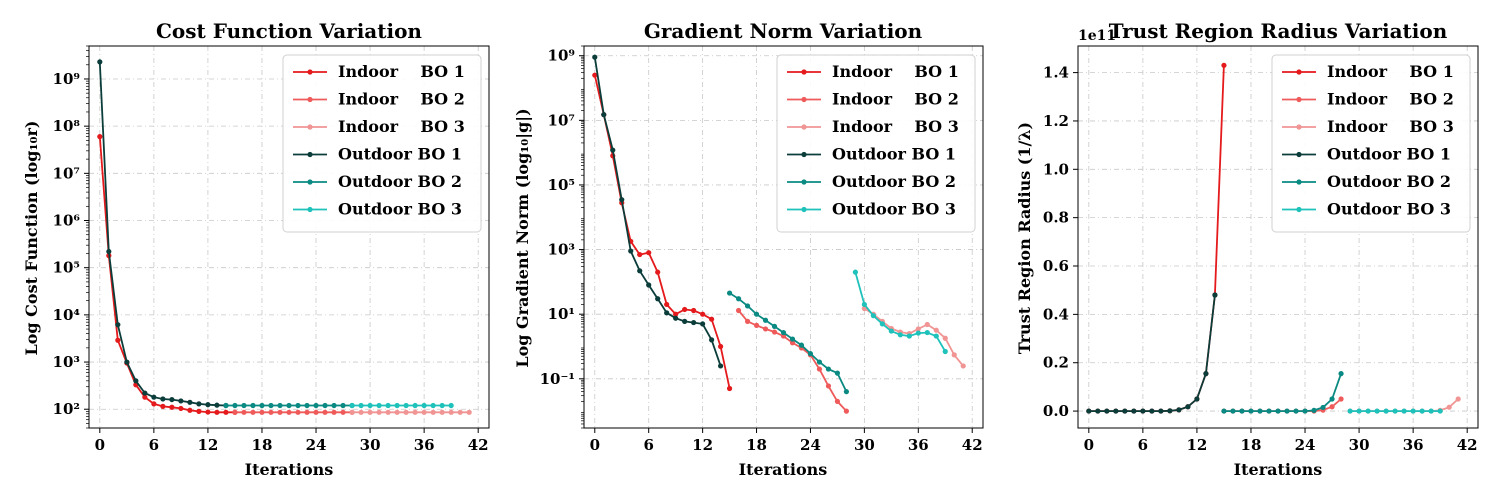 The image size is (1500, 500). I want to click on legend-label: Indoor BO 2, so click(895, 99).